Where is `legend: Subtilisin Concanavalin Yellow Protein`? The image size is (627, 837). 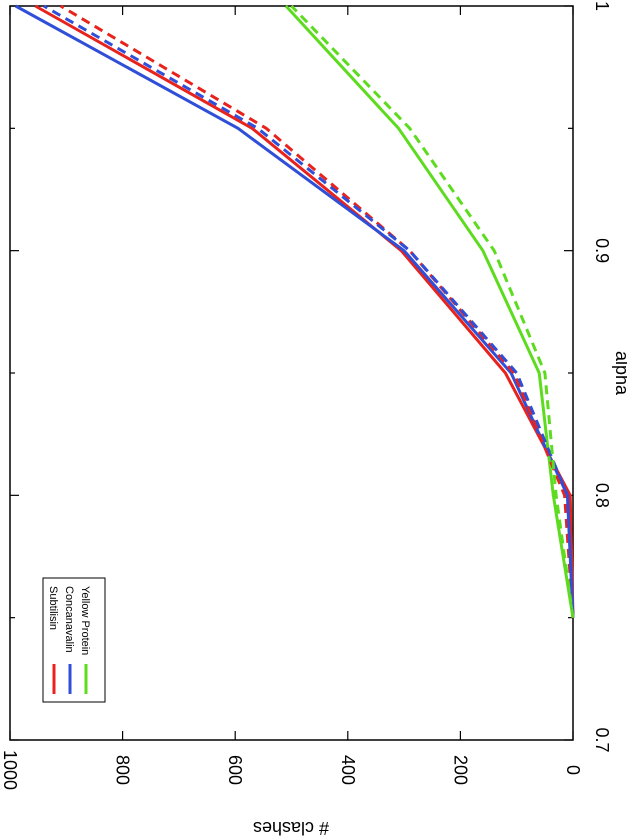 legend: Subtilisin Concanavalin Yellow Protein is located at coordinates (74, 640).